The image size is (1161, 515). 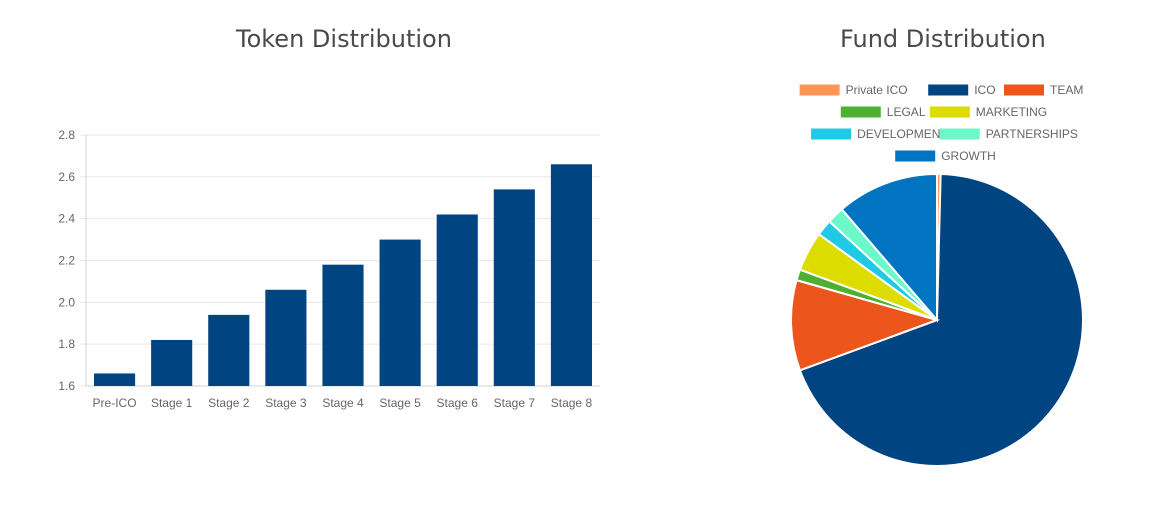 What do you see at coordinates (344, 39) in the screenshot?
I see `token-distribution-title: Token Distribution` at bounding box center [344, 39].